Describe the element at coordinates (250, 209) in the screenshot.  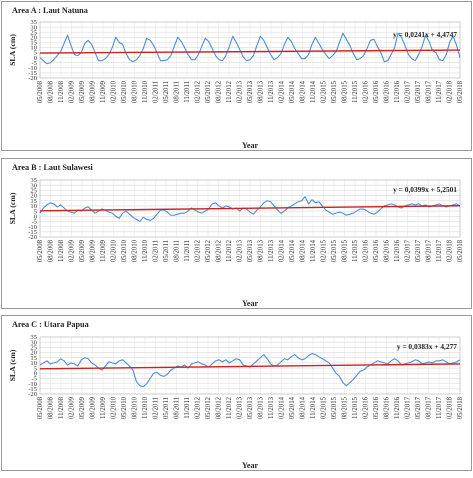
I see `sla-series-line` at that location.